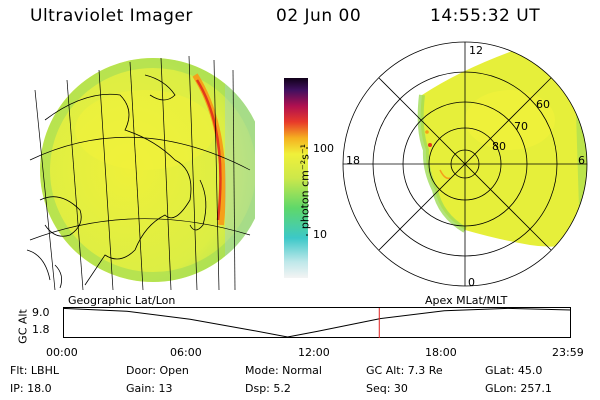 Image resolution: width=600 pixels, height=400 pixels. I want to click on timeline-left-title: Geographic Lat/Lon, so click(122, 300).